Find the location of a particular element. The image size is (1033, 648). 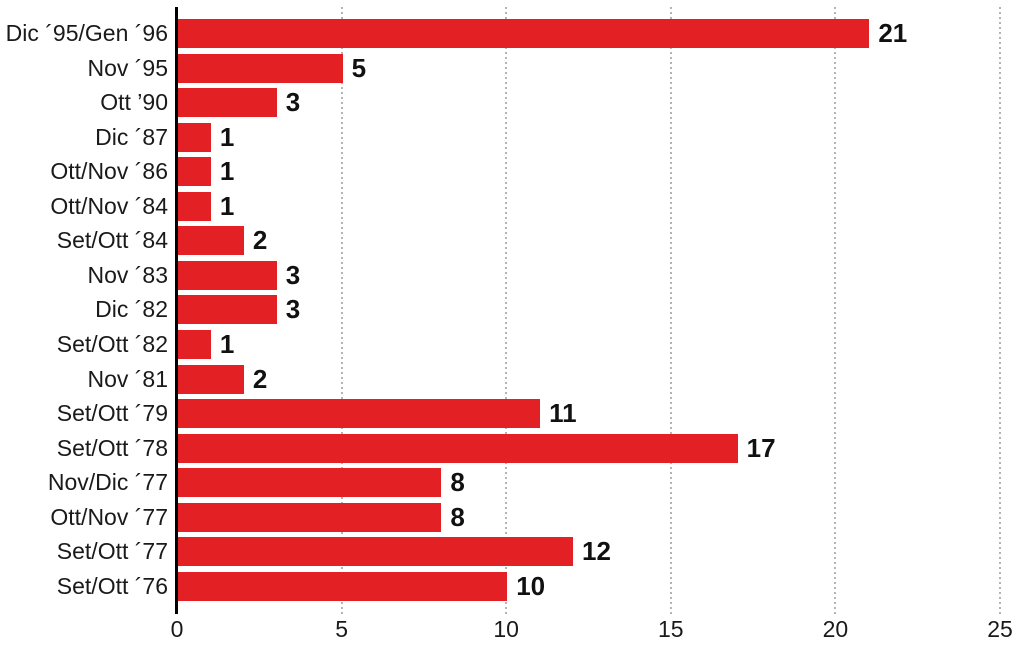

chart-row: Dic ´82 3 is located at coordinates (516, 309).